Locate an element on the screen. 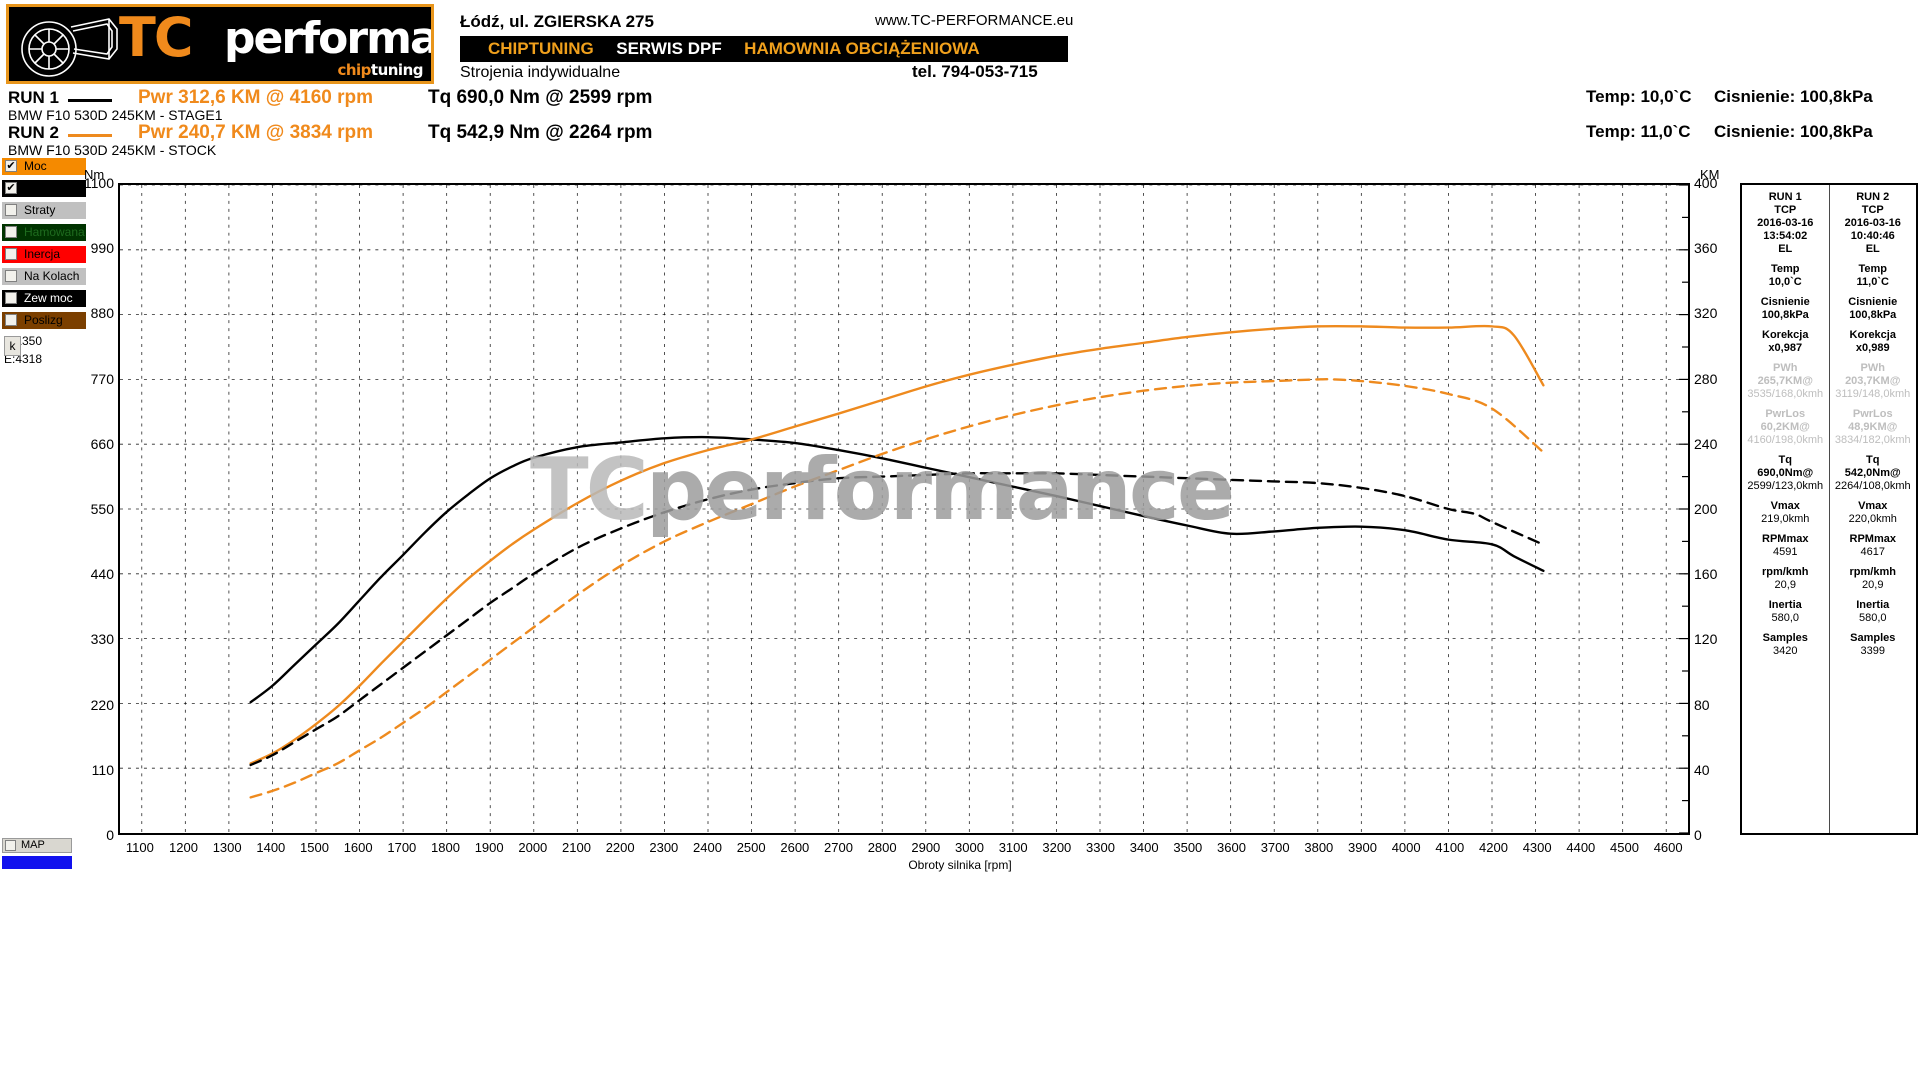 The image size is (1920, 1080). checkbox-na-kolach is located at coordinates (11, 276).